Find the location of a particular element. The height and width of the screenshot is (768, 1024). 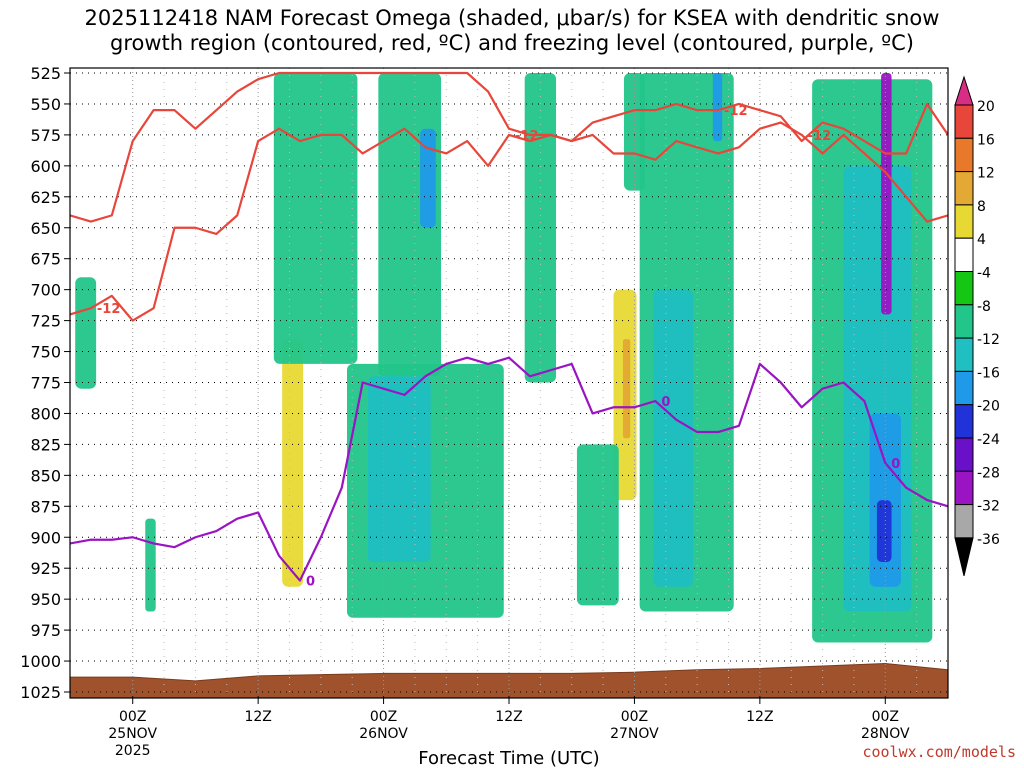

colorbar-label-5: -4 is located at coordinates (984, 274).